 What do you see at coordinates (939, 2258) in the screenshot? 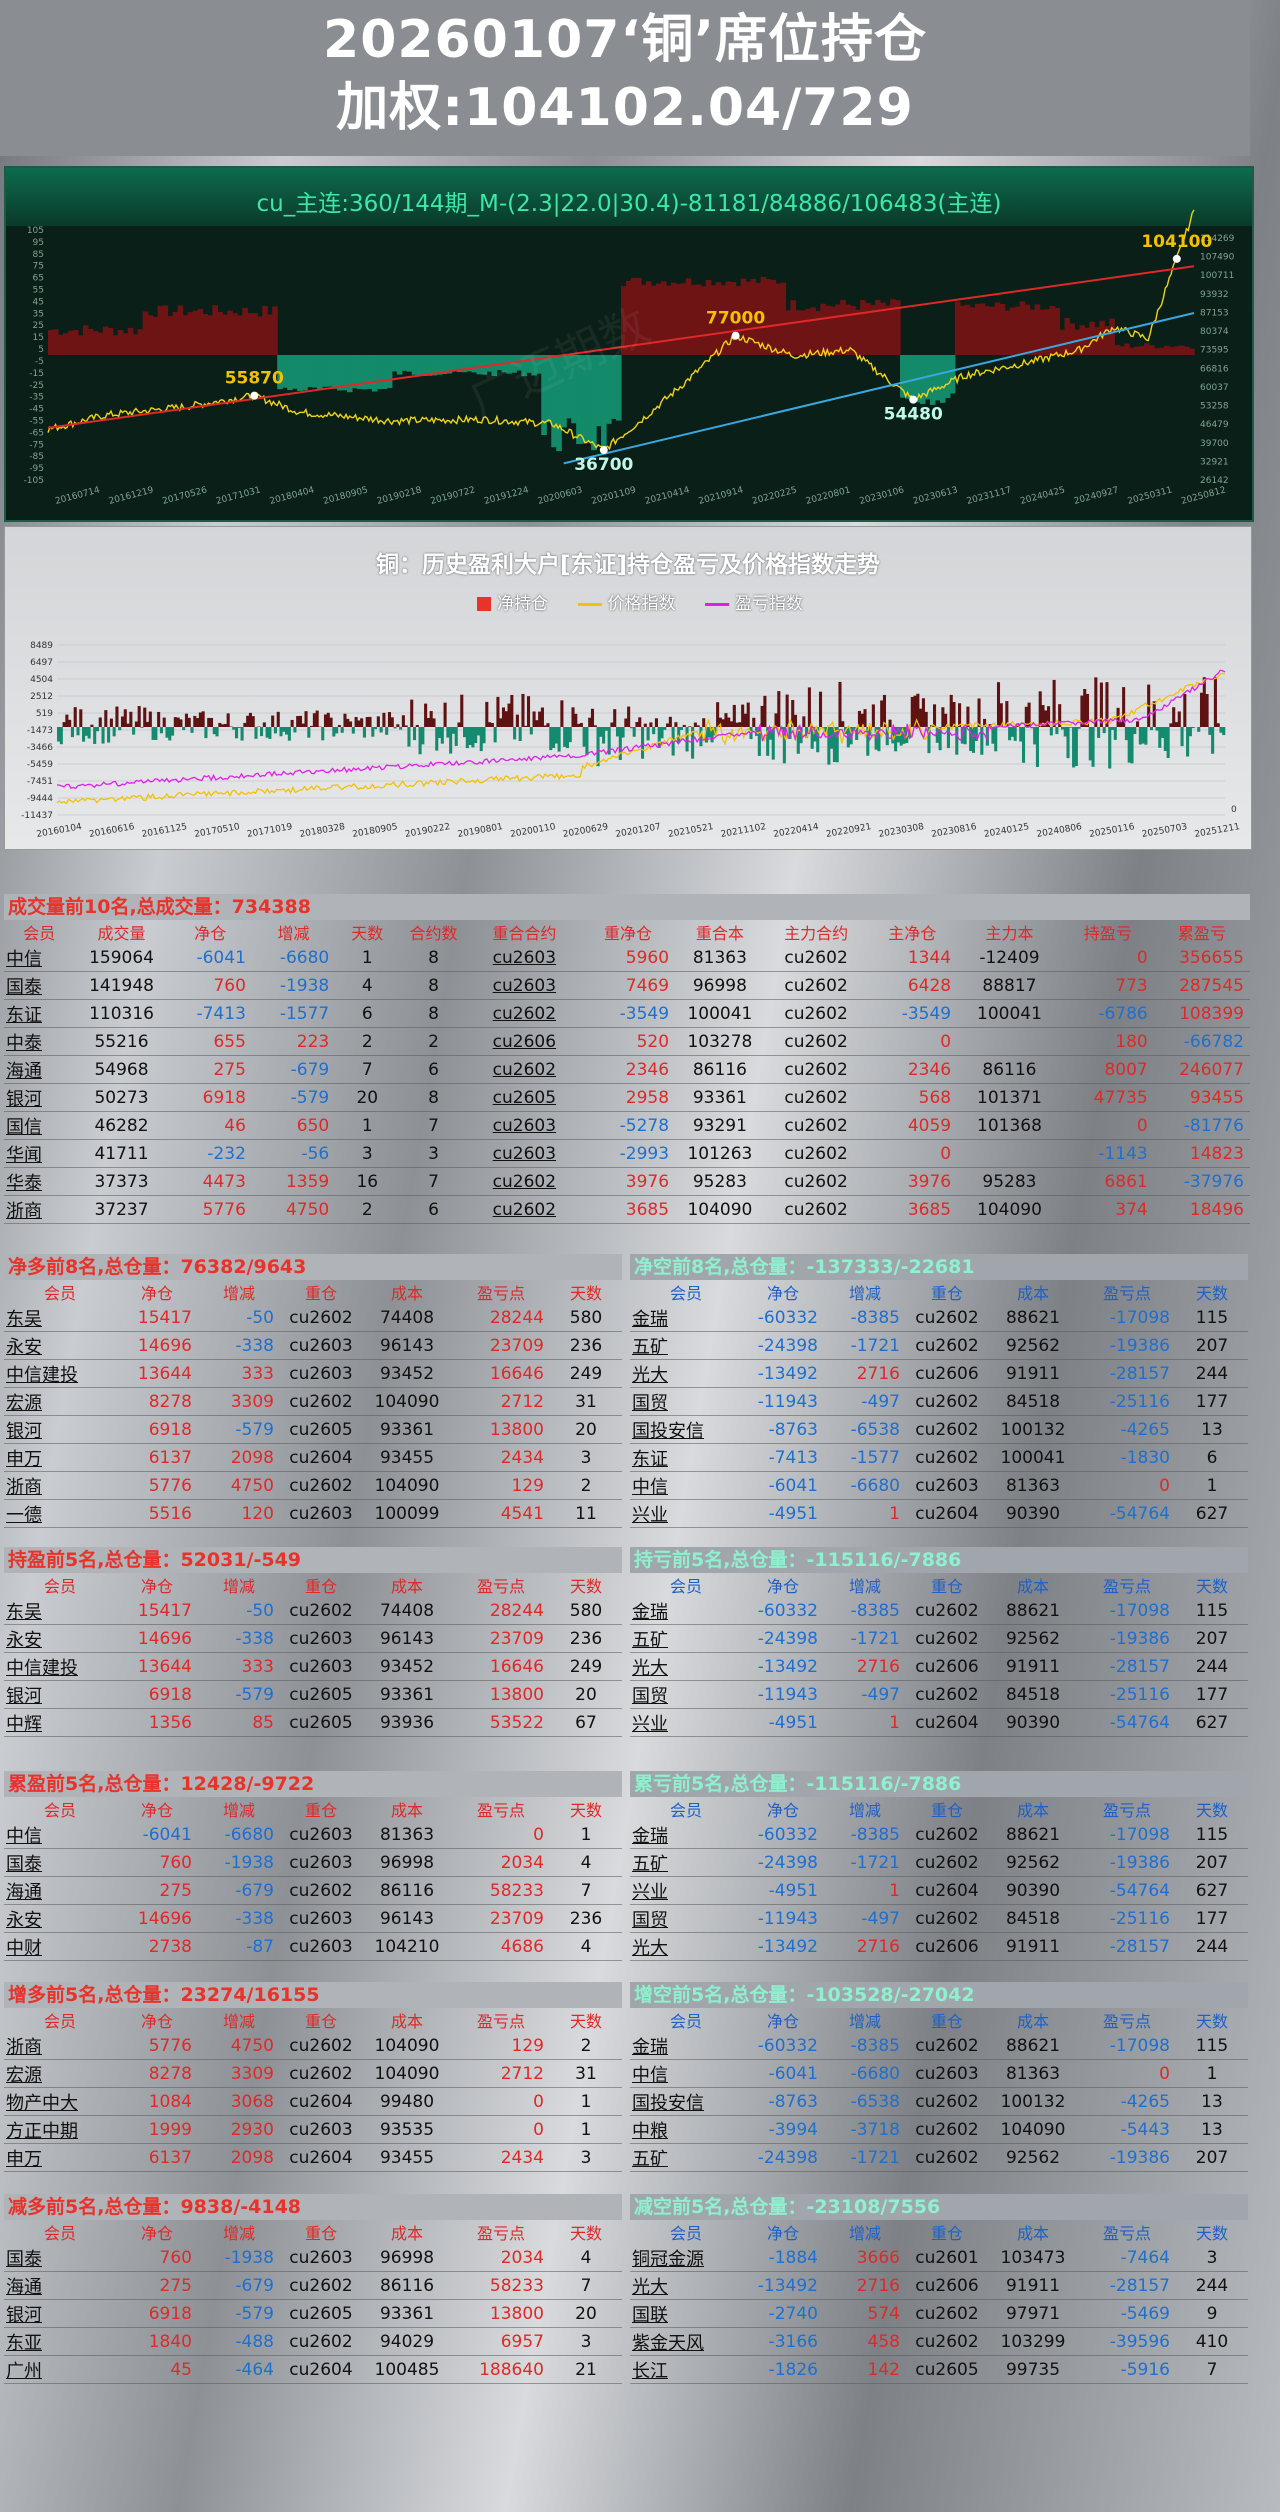
I see `table-row: 铜冠金源 -1884 3666 cu2601 103473 -7464 3` at bounding box center [939, 2258].